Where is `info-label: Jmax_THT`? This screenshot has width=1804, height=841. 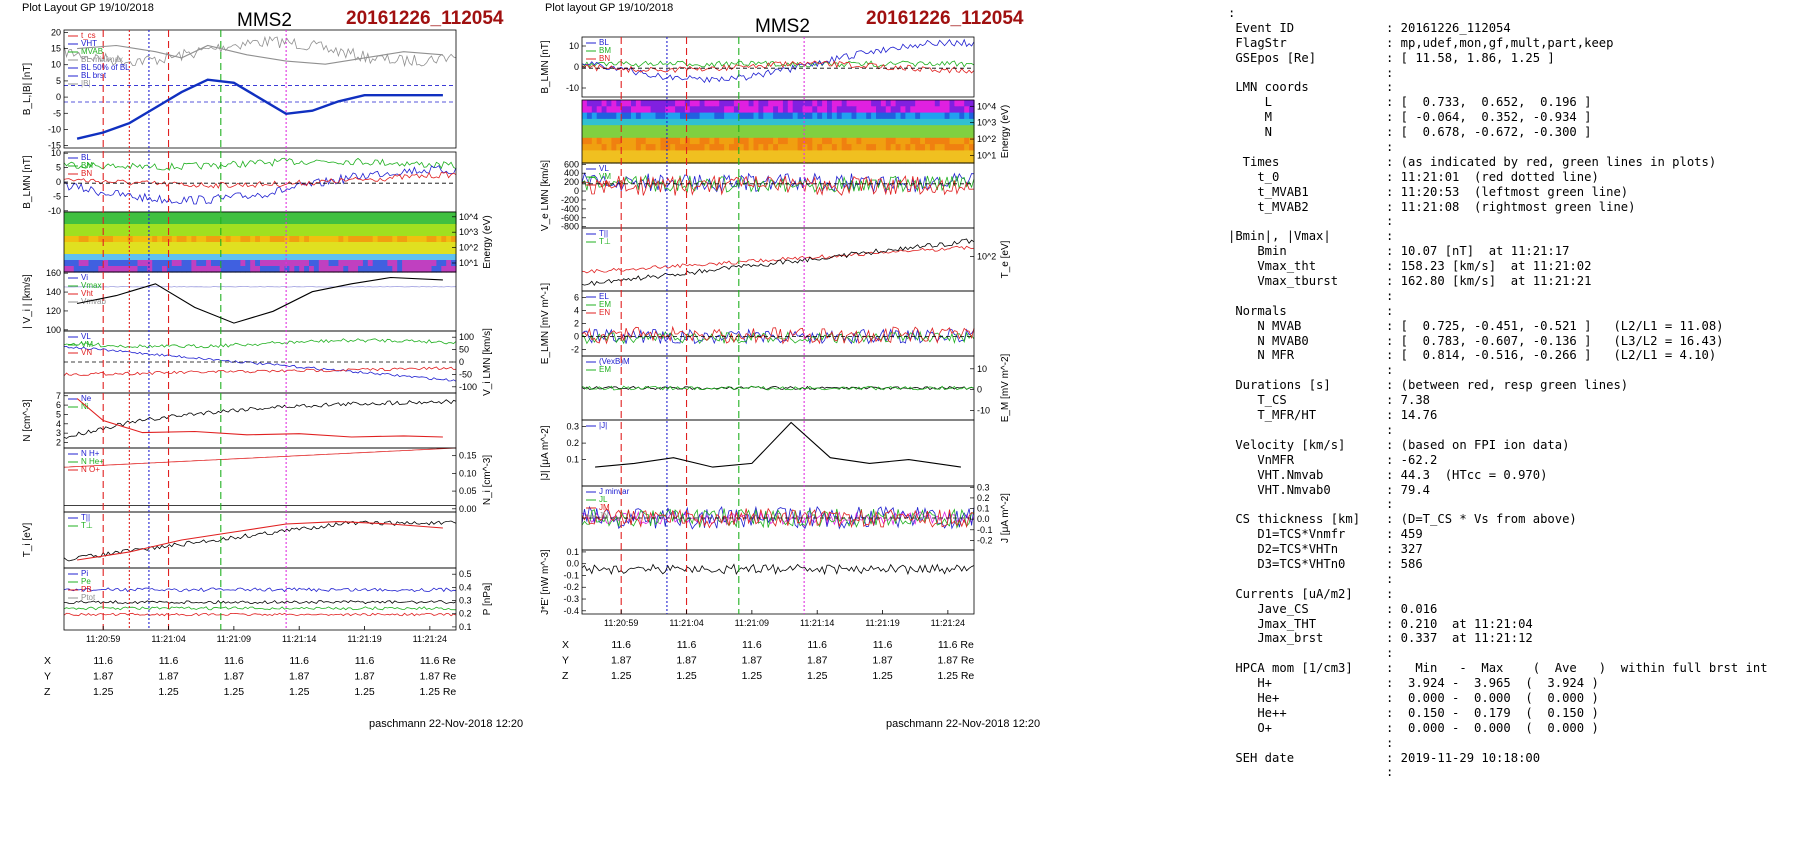
info-label: Jmax_THT is located at coordinates (1272, 623).